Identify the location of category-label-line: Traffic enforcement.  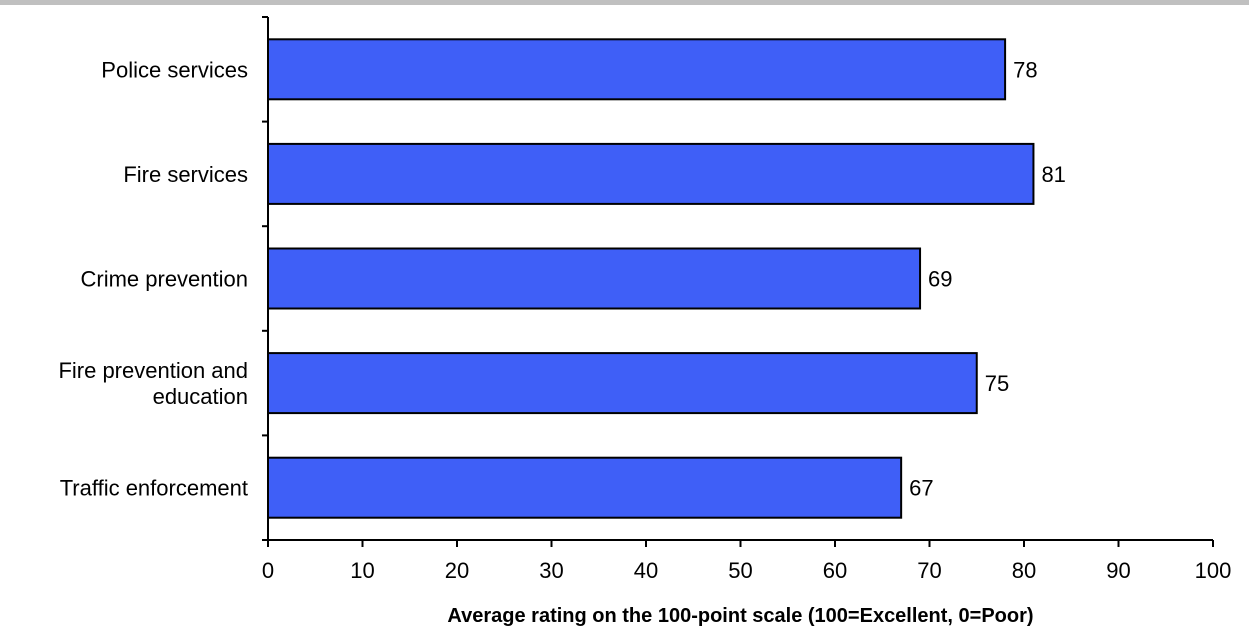
(154, 488).